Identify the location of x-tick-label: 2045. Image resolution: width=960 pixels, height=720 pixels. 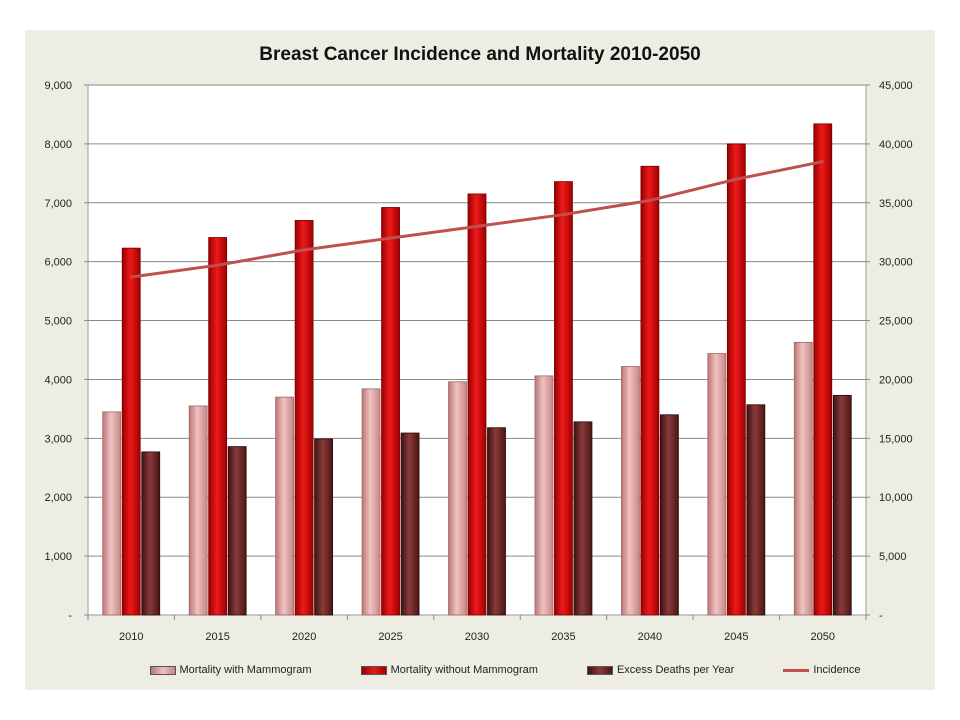
(736, 637).